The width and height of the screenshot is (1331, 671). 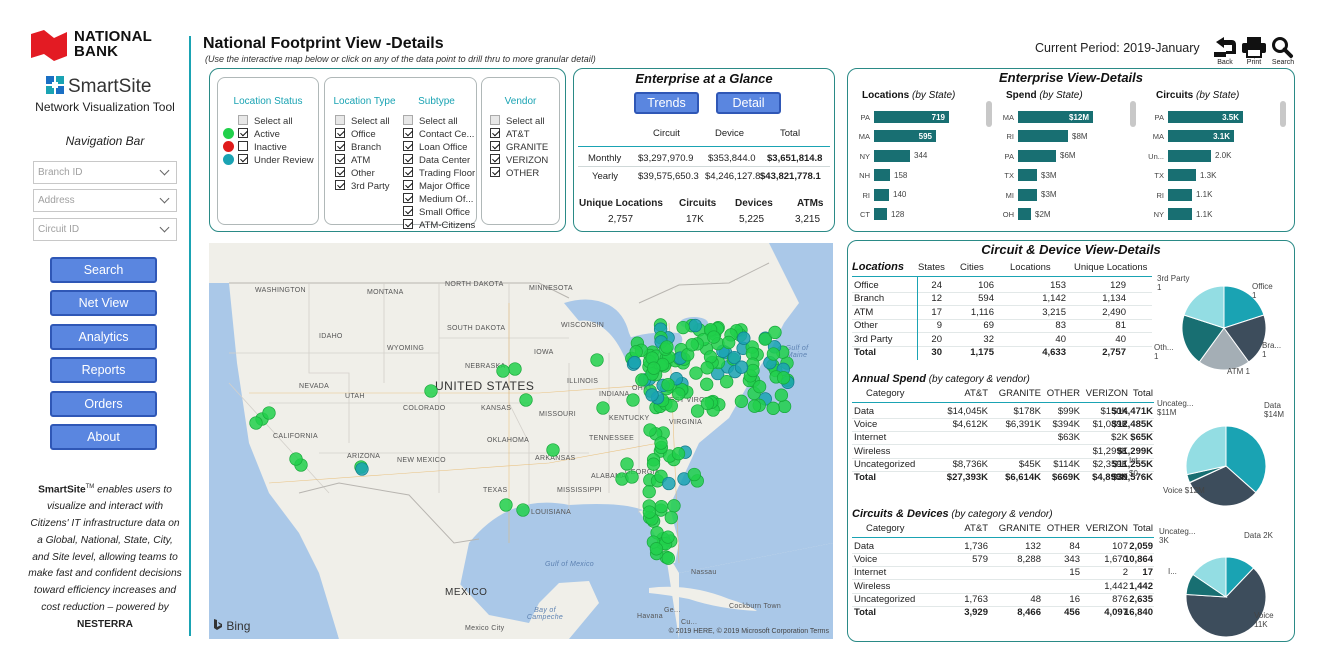 What do you see at coordinates (105, 172) in the screenshot?
I see `branch-id-dropdown: Branch ID` at bounding box center [105, 172].